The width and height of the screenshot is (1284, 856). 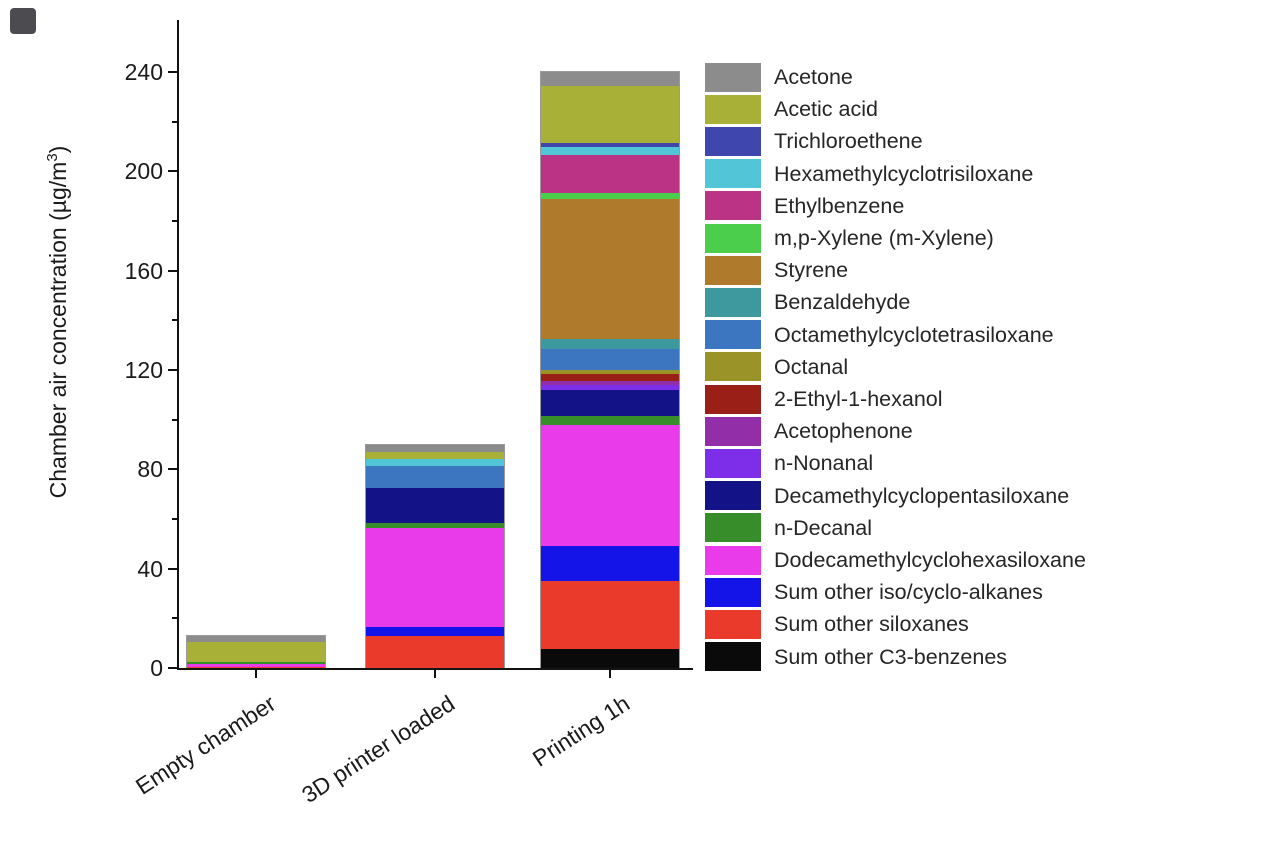 I want to click on legend-swatch-n-decanal, so click(x=733, y=528).